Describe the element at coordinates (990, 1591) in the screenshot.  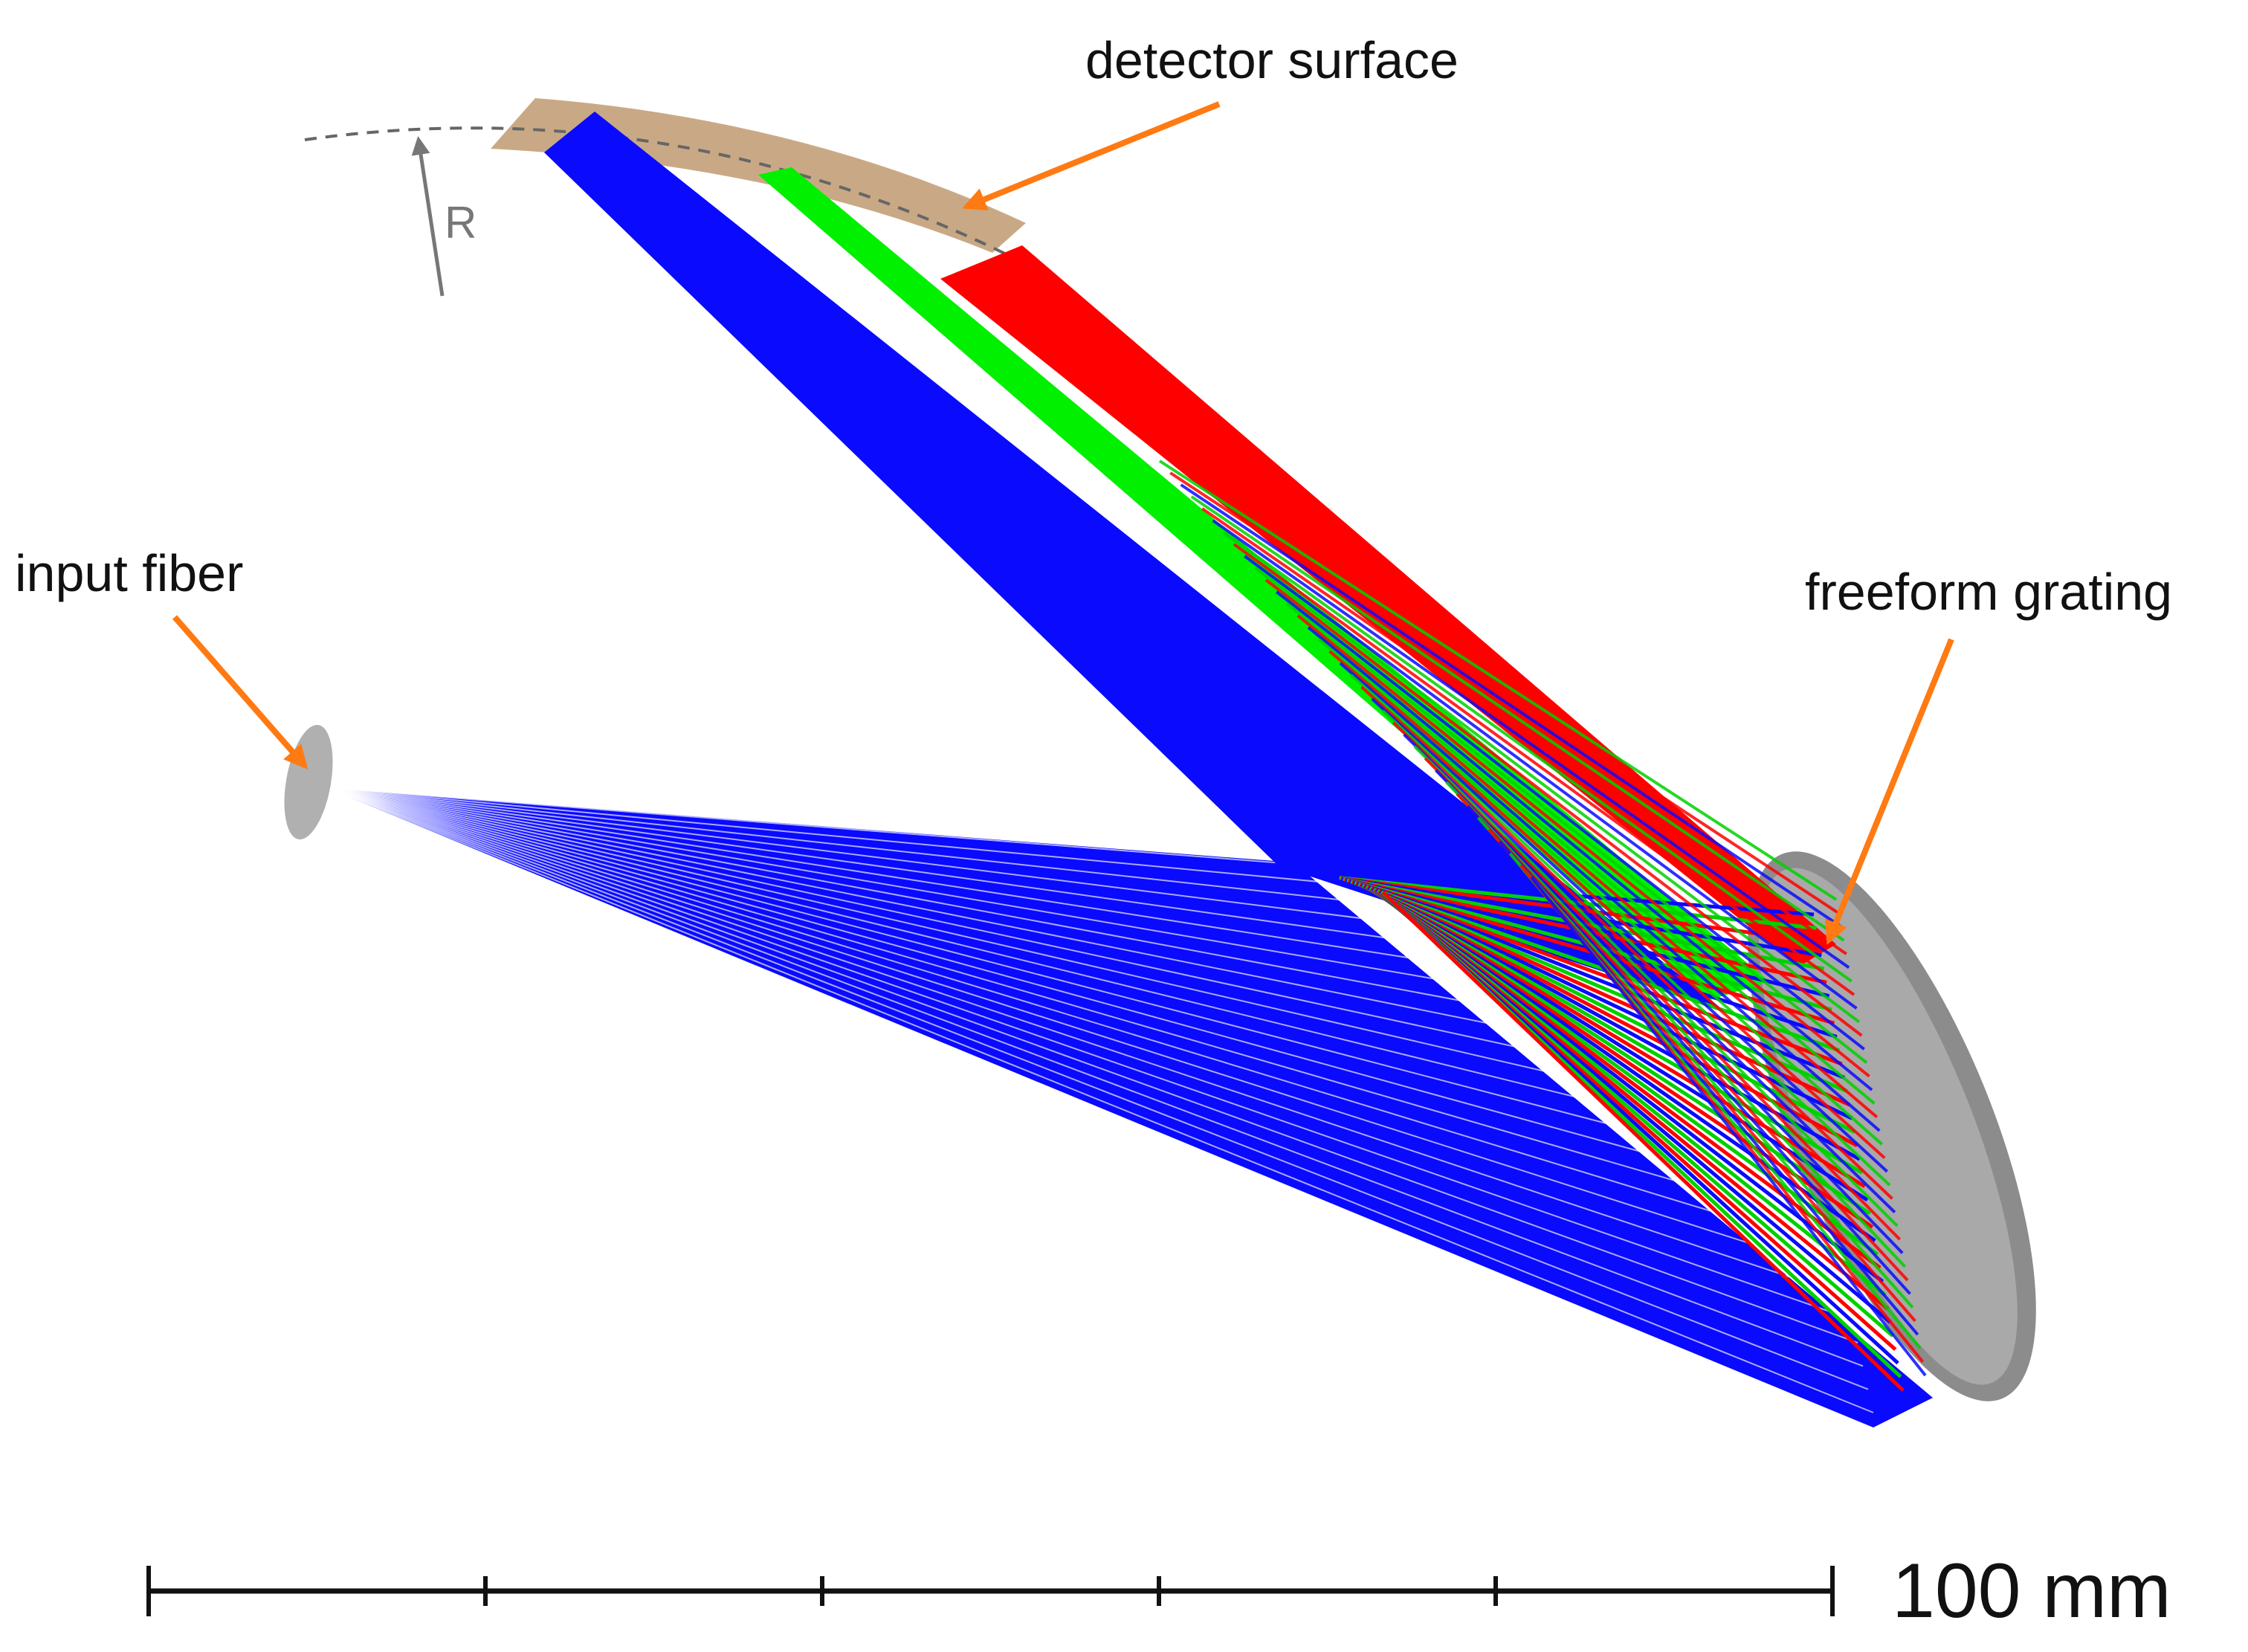
I see `scale-bar` at that location.